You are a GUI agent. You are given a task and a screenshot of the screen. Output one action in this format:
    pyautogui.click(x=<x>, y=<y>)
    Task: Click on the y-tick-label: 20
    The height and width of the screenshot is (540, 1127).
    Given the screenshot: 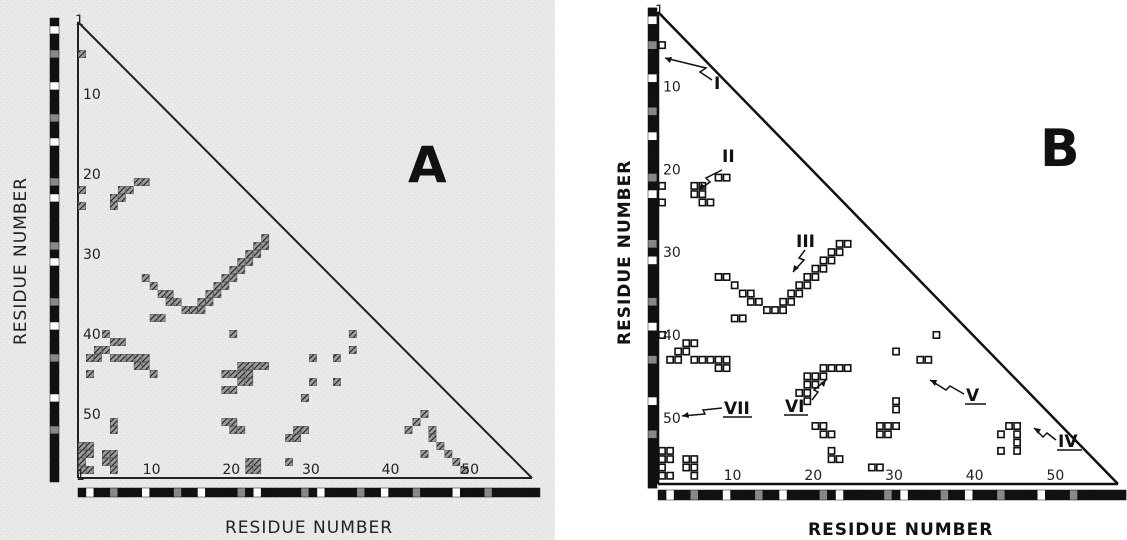 What is the action you would take?
    pyautogui.click(x=92, y=175)
    